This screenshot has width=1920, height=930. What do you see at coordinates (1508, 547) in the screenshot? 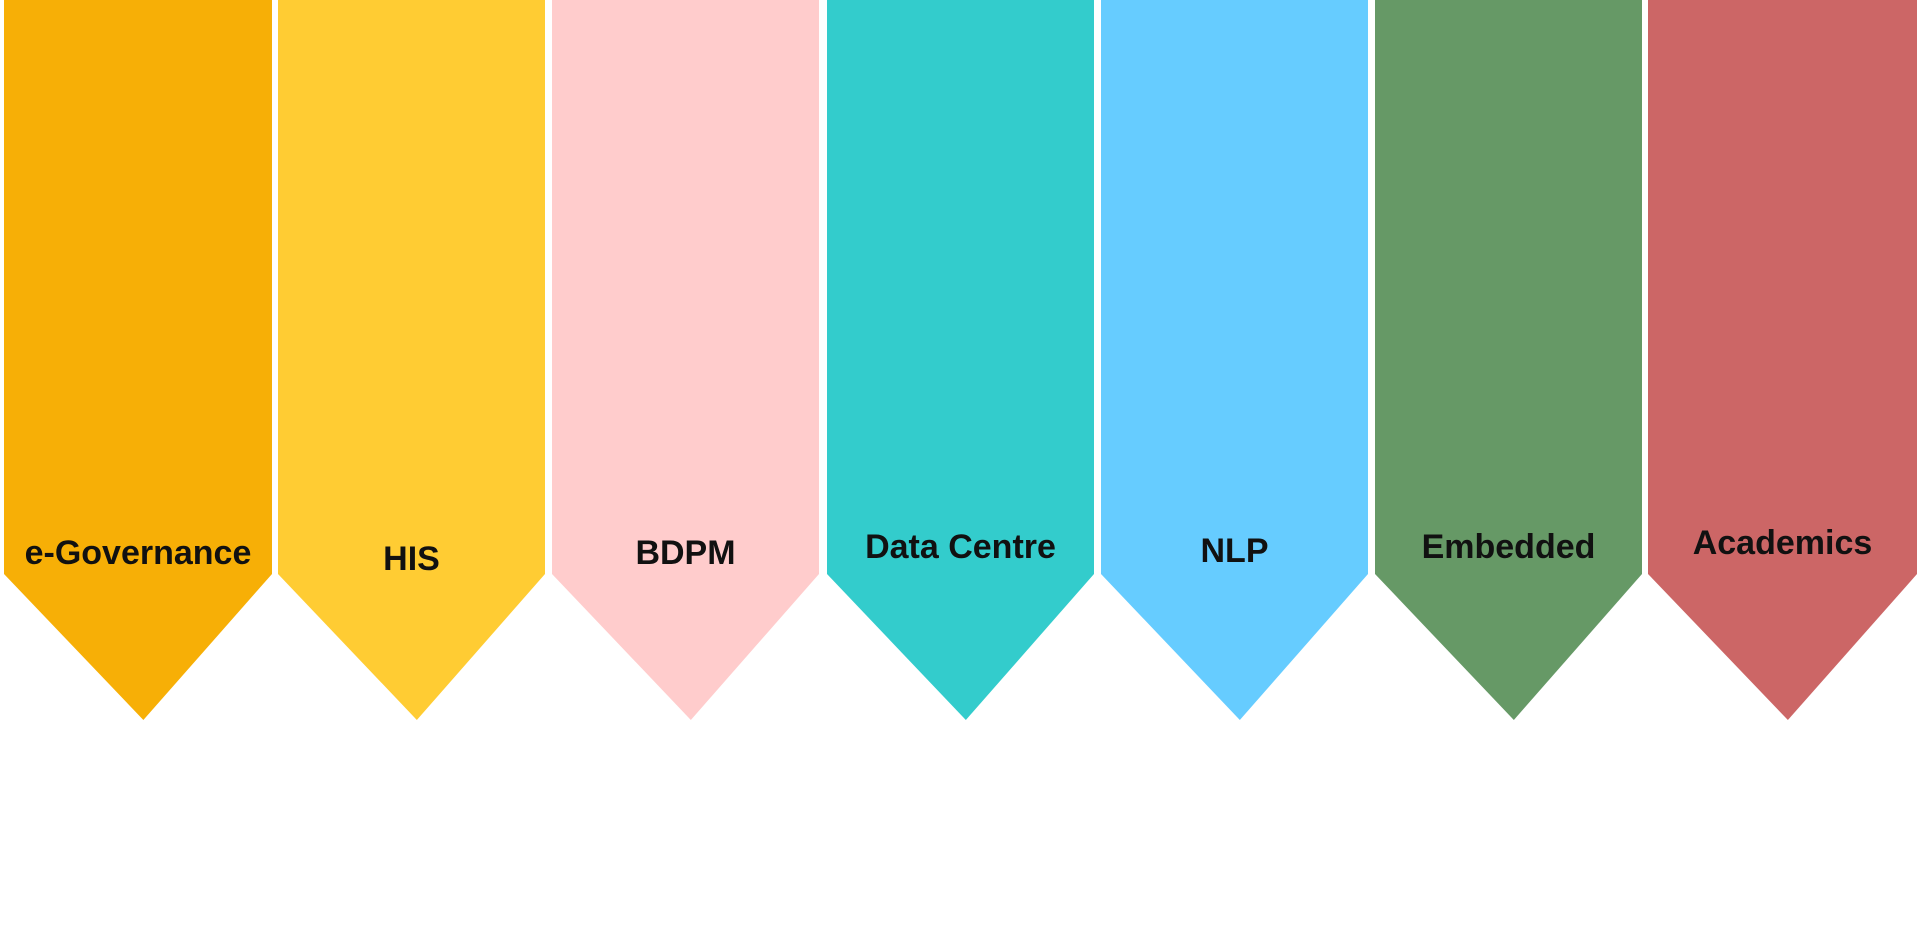
I see `arrow-label-embedded: Embedded` at bounding box center [1508, 547].